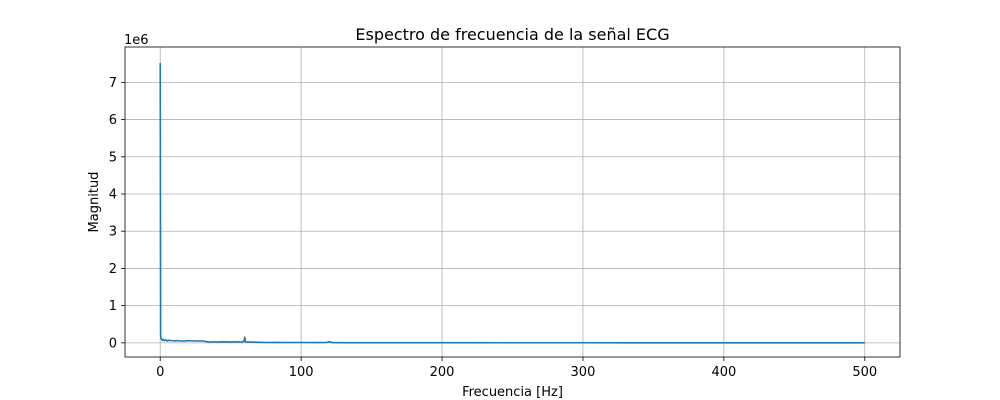 The width and height of the screenshot is (1000, 400). I want to click on x-tick-label: 500, so click(864, 372).